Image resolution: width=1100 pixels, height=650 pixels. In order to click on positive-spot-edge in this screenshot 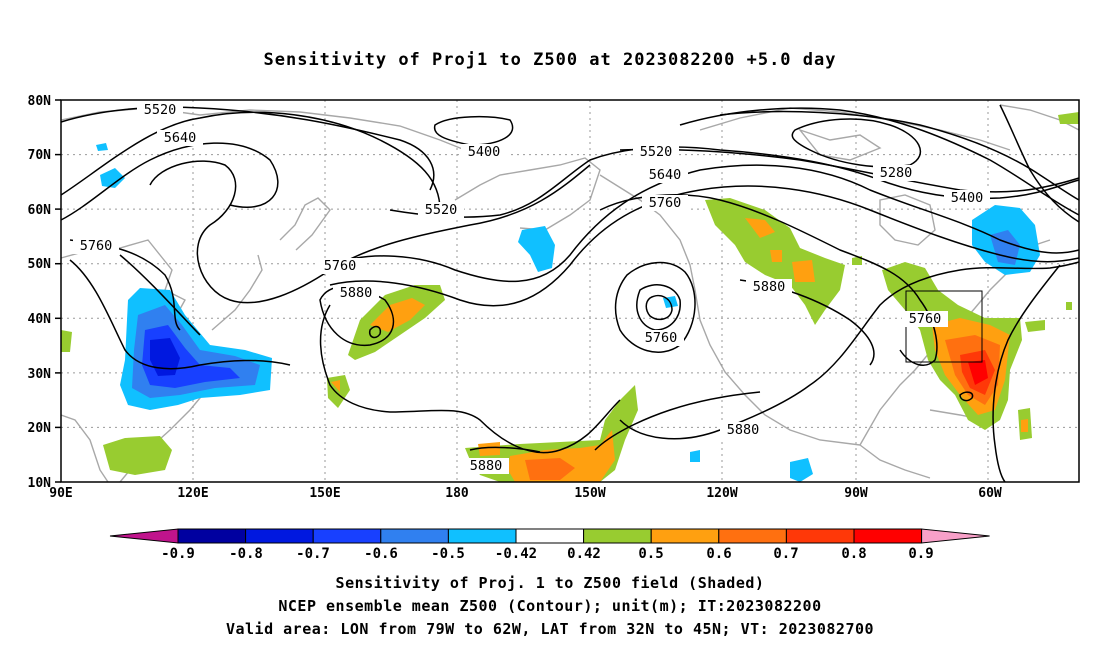, I will do `click(66, 341)`.